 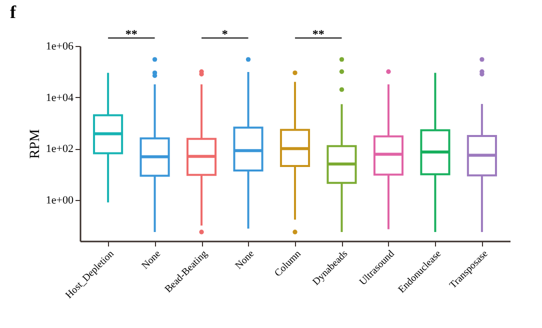 What do you see at coordinates (60, 98) in the screenshot?
I see `y-tick-label: 1e+04` at bounding box center [60, 98].